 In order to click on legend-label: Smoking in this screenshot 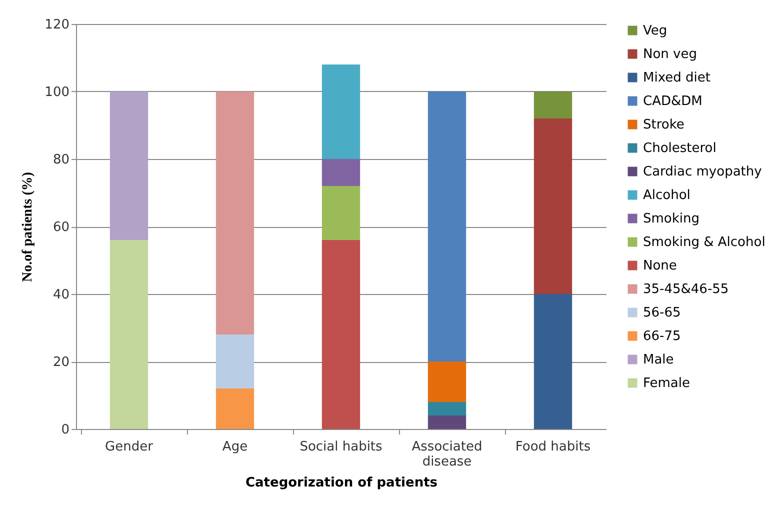, I will do `click(671, 219)`.